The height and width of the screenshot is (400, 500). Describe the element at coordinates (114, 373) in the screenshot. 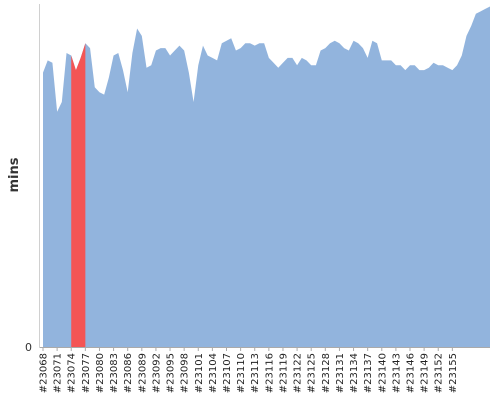

I see `x-tick-label: #23083` at that location.